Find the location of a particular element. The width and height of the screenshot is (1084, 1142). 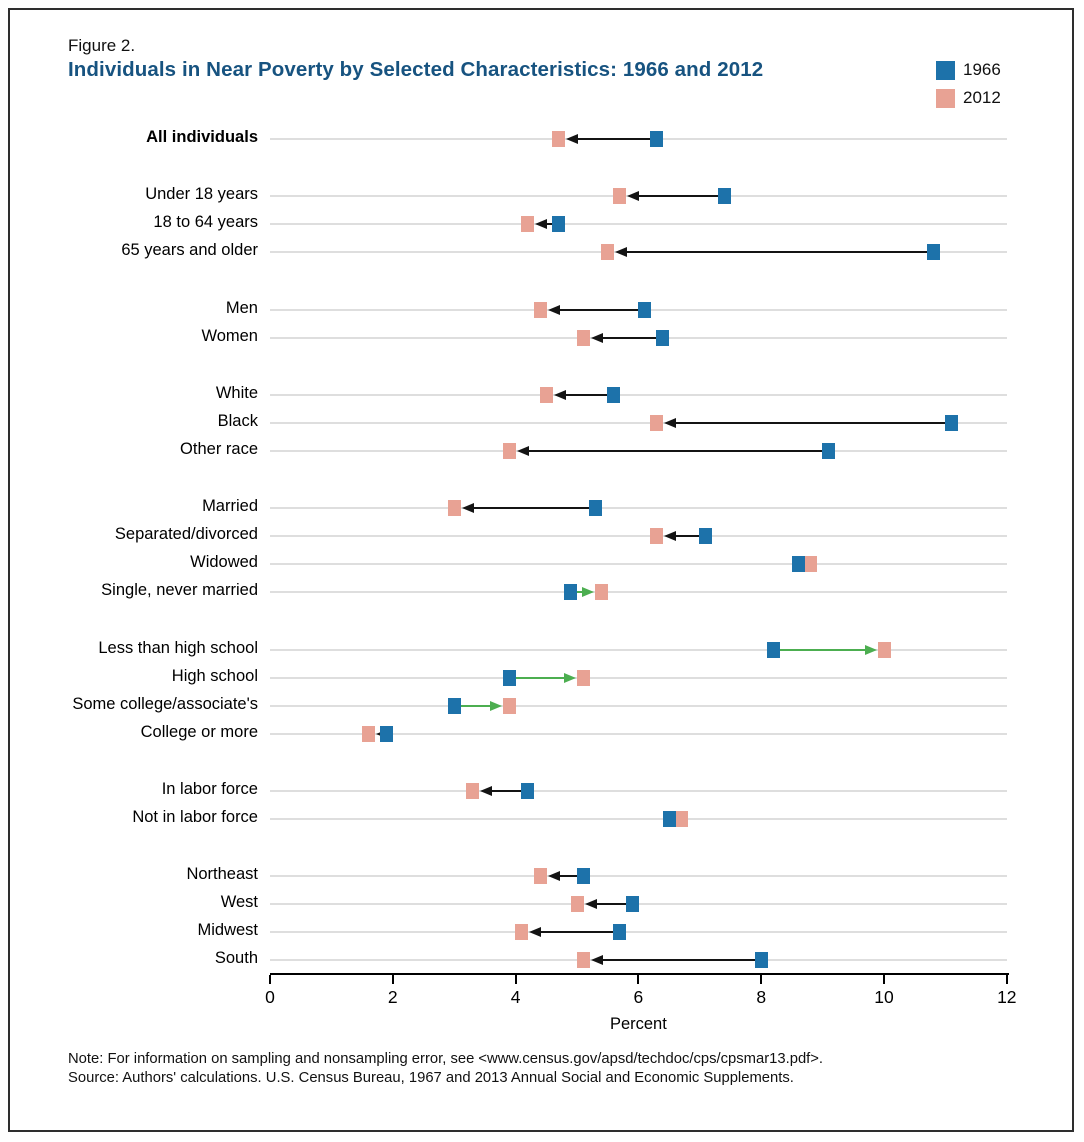

x-axis-line is located at coordinates (639, 974).